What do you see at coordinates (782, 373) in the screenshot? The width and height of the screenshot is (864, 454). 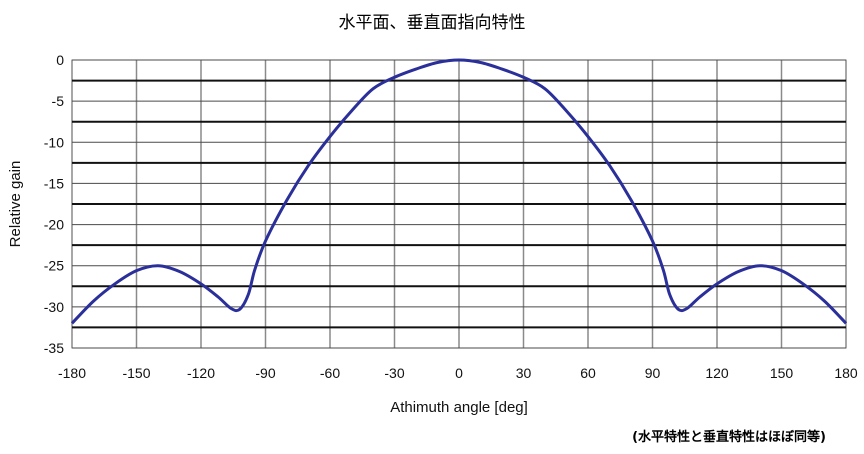 I see `x-tick-label: 150` at bounding box center [782, 373].